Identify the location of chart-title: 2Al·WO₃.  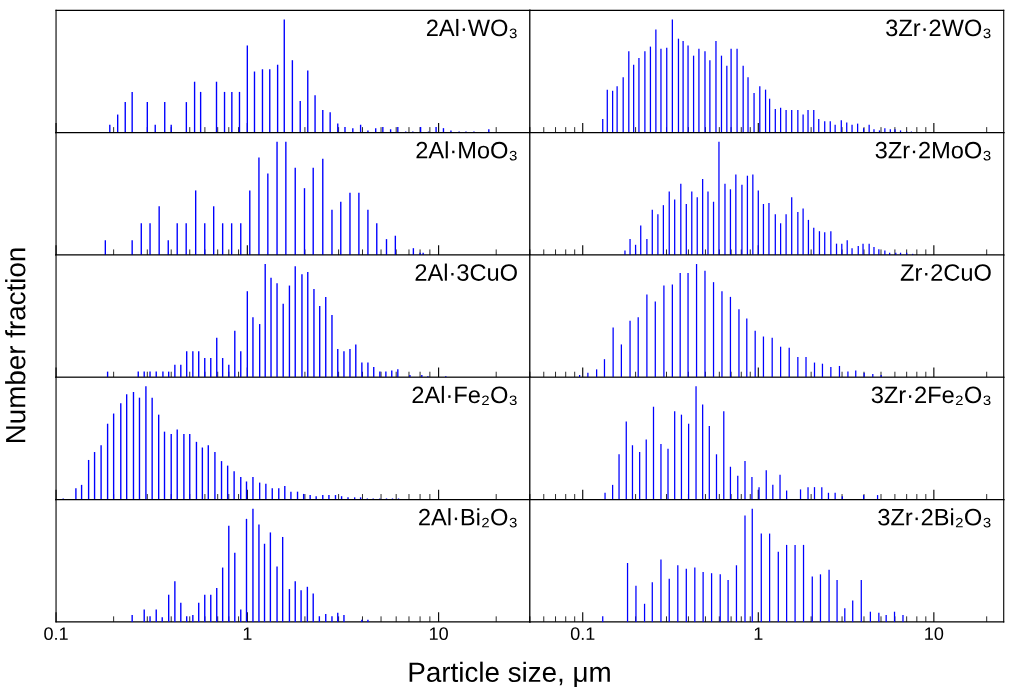
(471, 28).